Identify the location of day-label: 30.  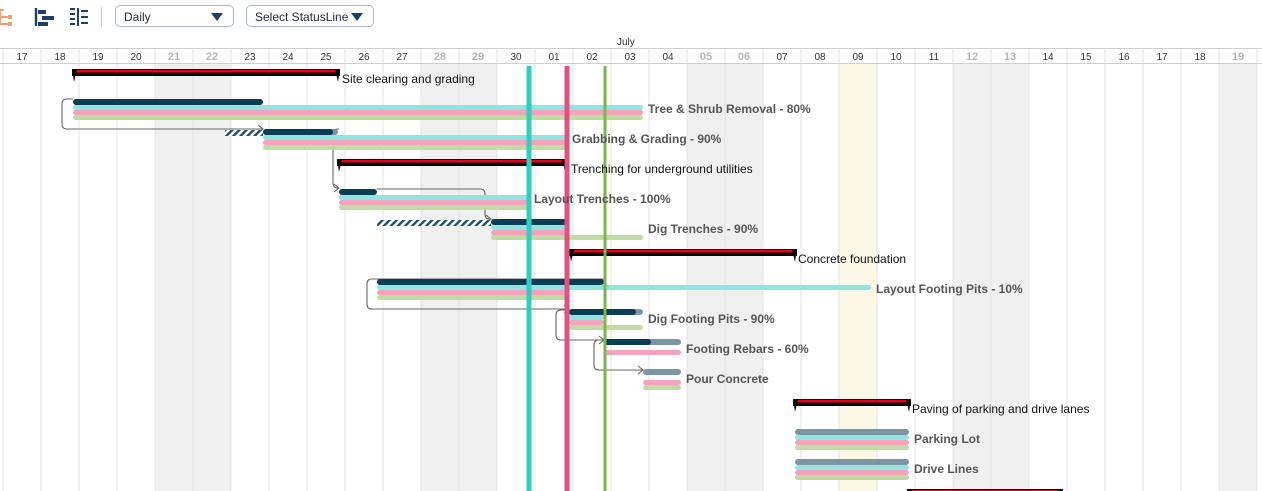
(516, 57).